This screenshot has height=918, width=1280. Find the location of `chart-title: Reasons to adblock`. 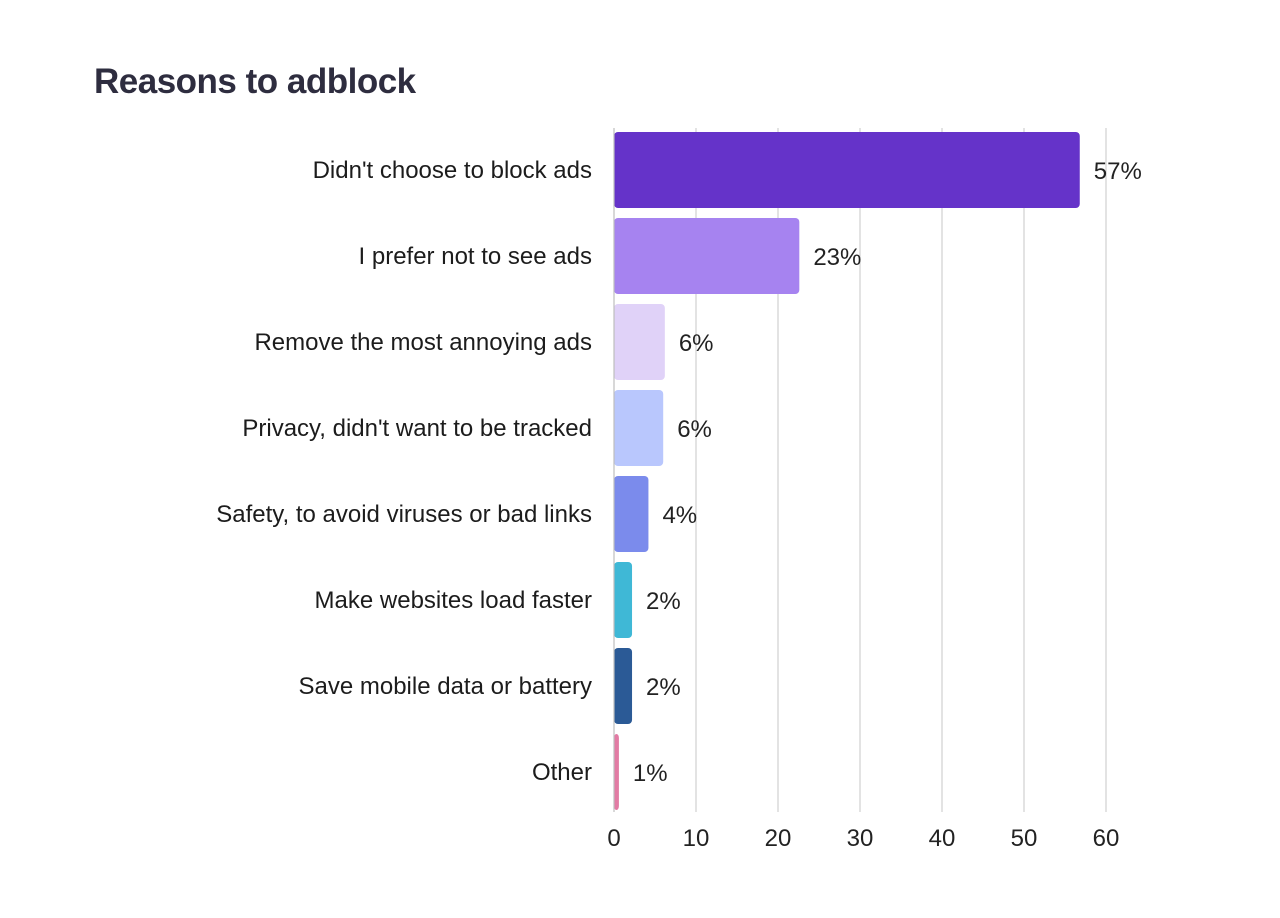

chart-title: Reasons to adblock is located at coordinates (255, 81).